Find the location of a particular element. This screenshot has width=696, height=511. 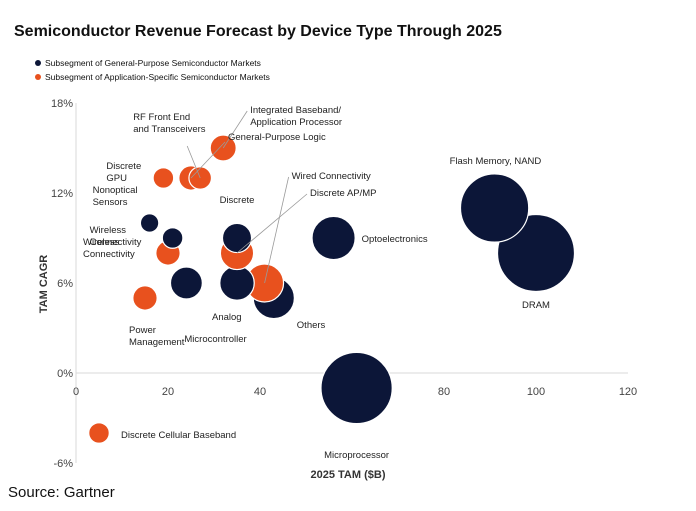

bubble-label: Microprocessor is located at coordinates (356, 455).